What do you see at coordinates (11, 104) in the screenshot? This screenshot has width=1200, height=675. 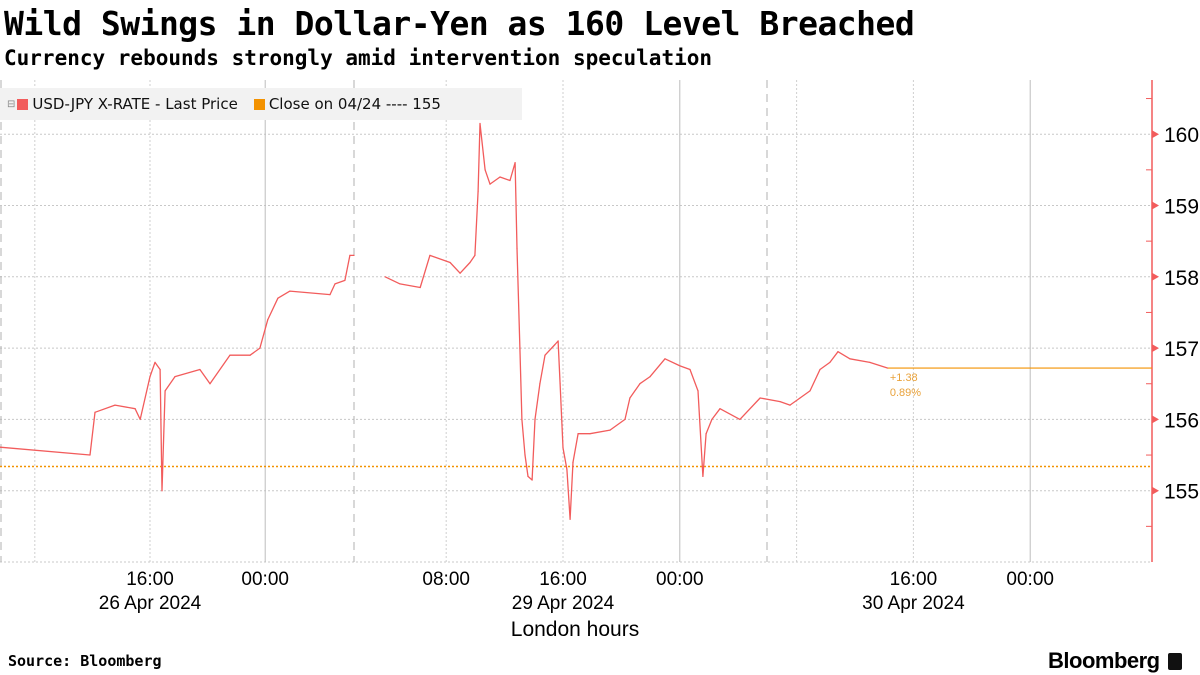 I see `legend-collapse-icon: ⊟` at bounding box center [11, 104].